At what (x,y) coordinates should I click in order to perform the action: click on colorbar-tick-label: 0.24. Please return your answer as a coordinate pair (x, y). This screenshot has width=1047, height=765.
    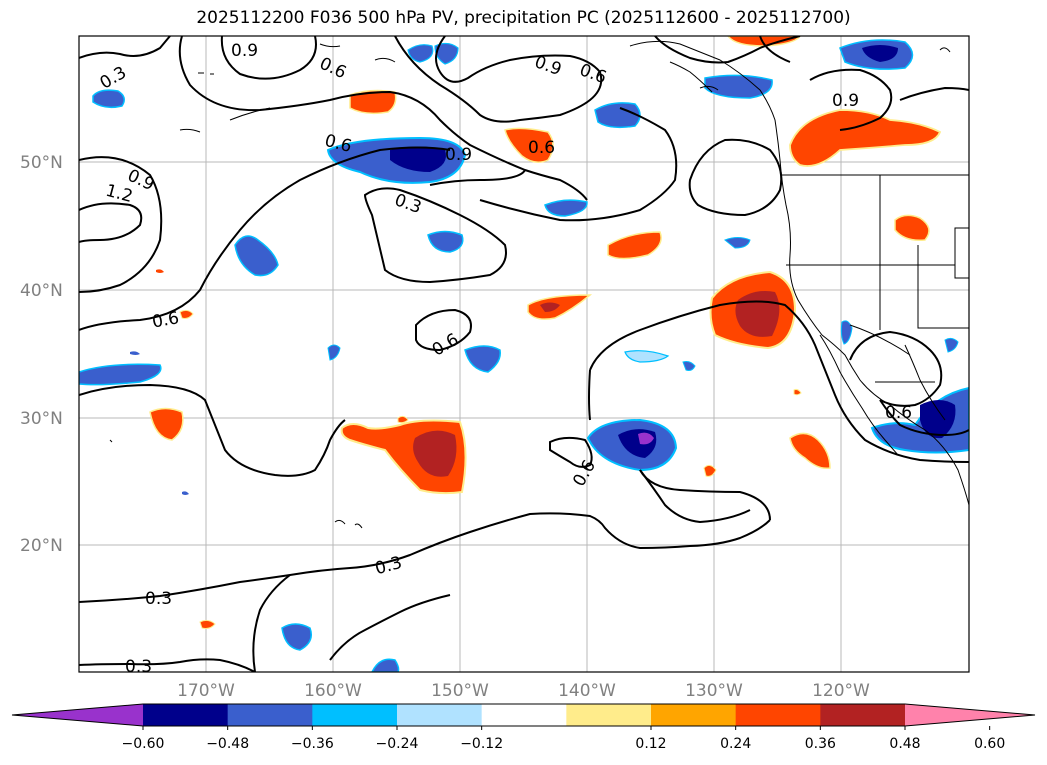
    Looking at the image, I should click on (735, 744).